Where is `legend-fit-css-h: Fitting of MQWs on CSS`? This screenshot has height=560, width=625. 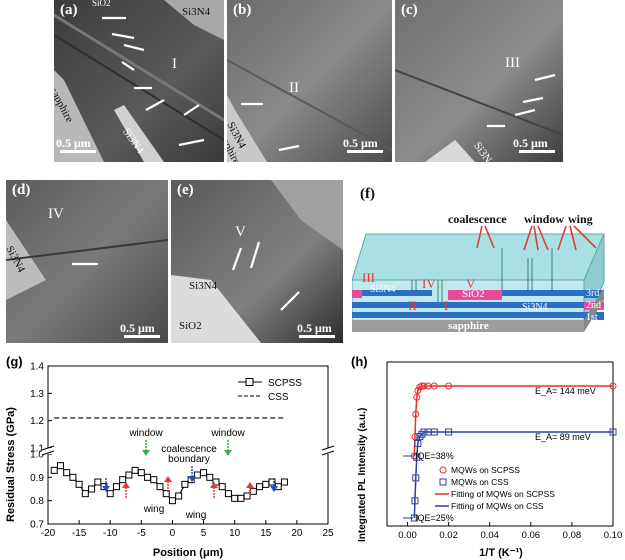 legend-fit-css-h: Fitting of MQWs on CSS is located at coordinates (497, 506).